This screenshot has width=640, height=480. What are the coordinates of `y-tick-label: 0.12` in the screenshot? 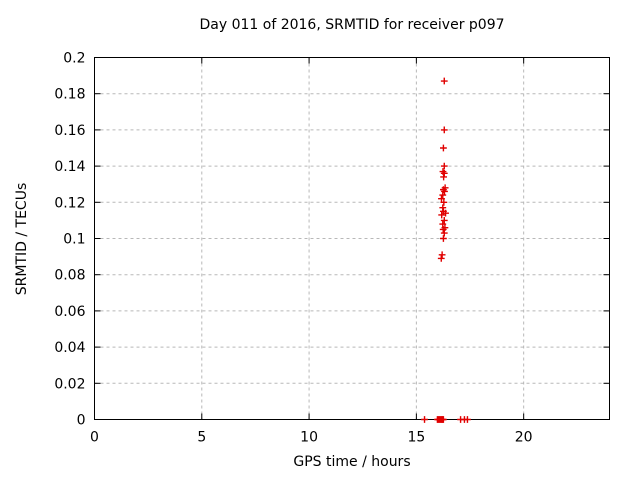 It's located at (69, 203).